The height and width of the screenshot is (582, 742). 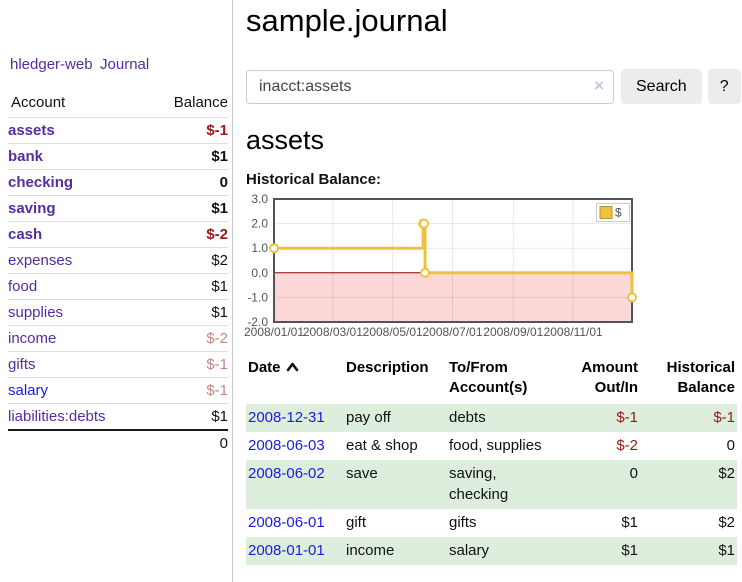 What do you see at coordinates (356, 522) in the screenshot?
I see `transaction-description: gift` at bounding box center [356, 522].